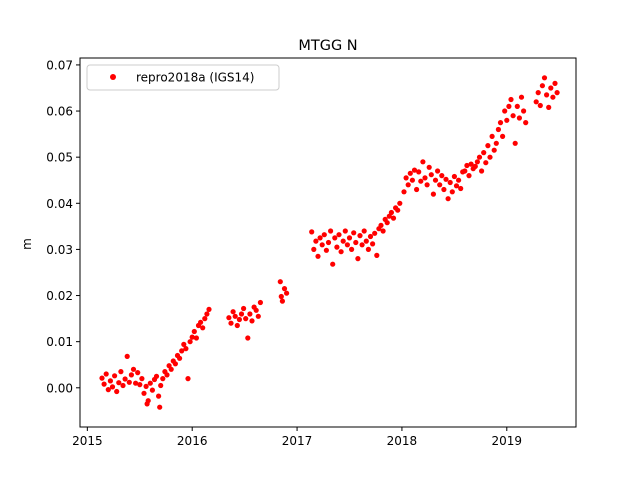  I want to click on y-axis-ticks: 0.00 0.01 0.02 0.03 0.04 0.05 0.06 0.07, so click(63, 226).